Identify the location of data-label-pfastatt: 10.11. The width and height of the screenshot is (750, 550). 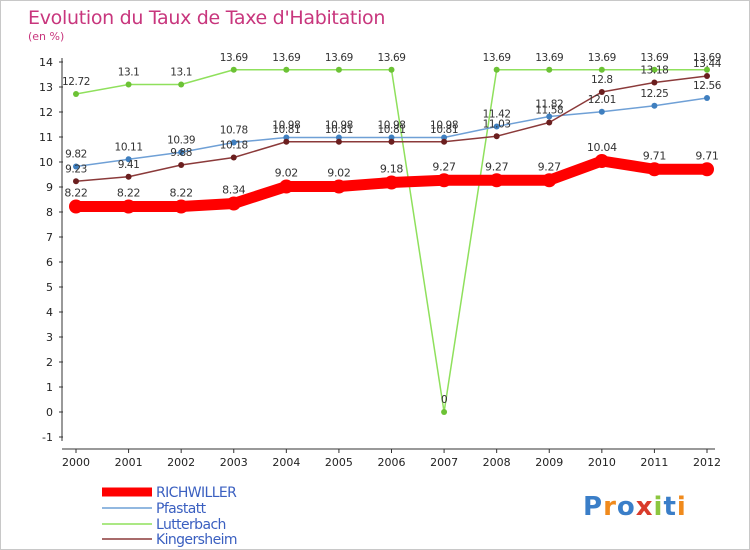
(129, 147).